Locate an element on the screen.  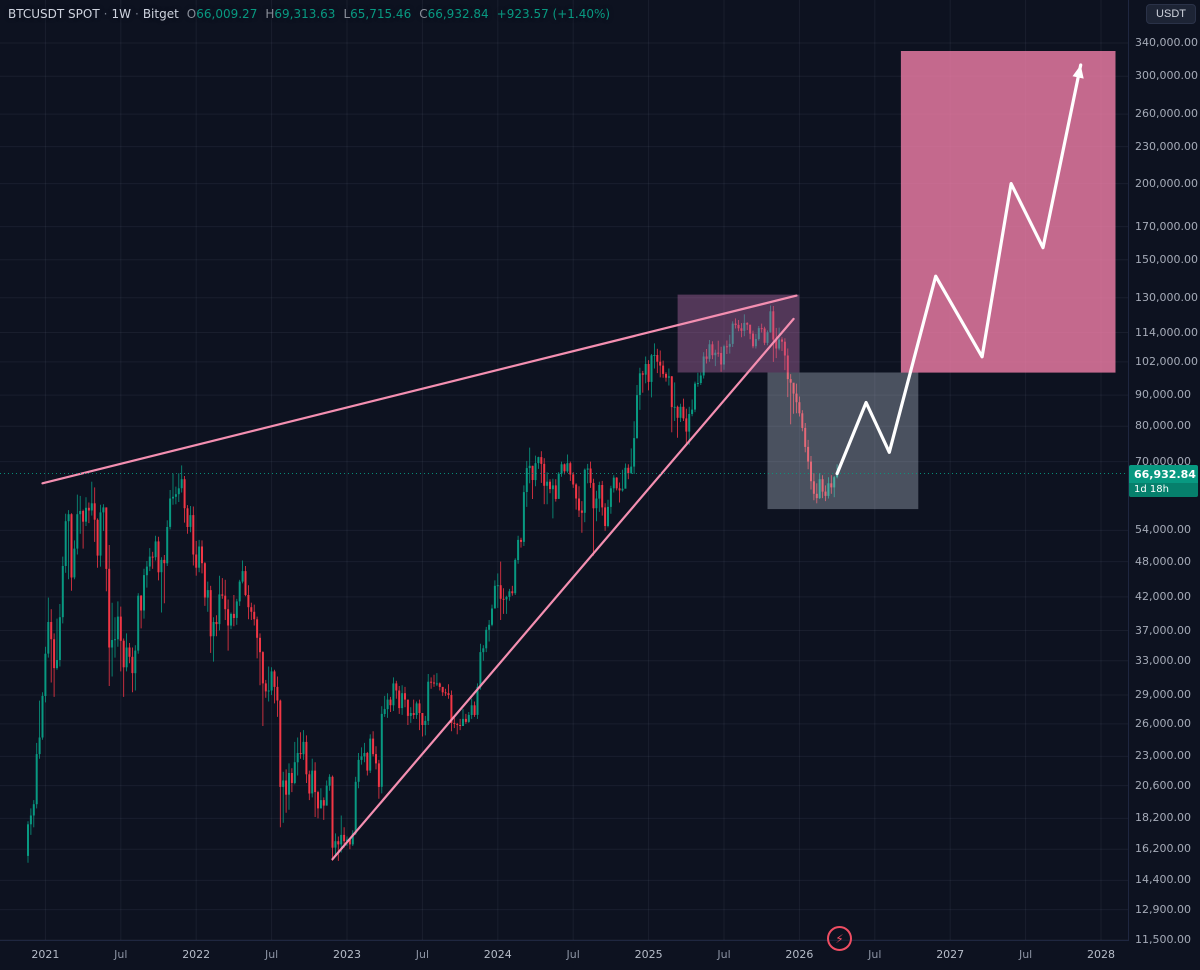
ohlc-open-value: 66,009.27 is located at coordinates (227, 14).